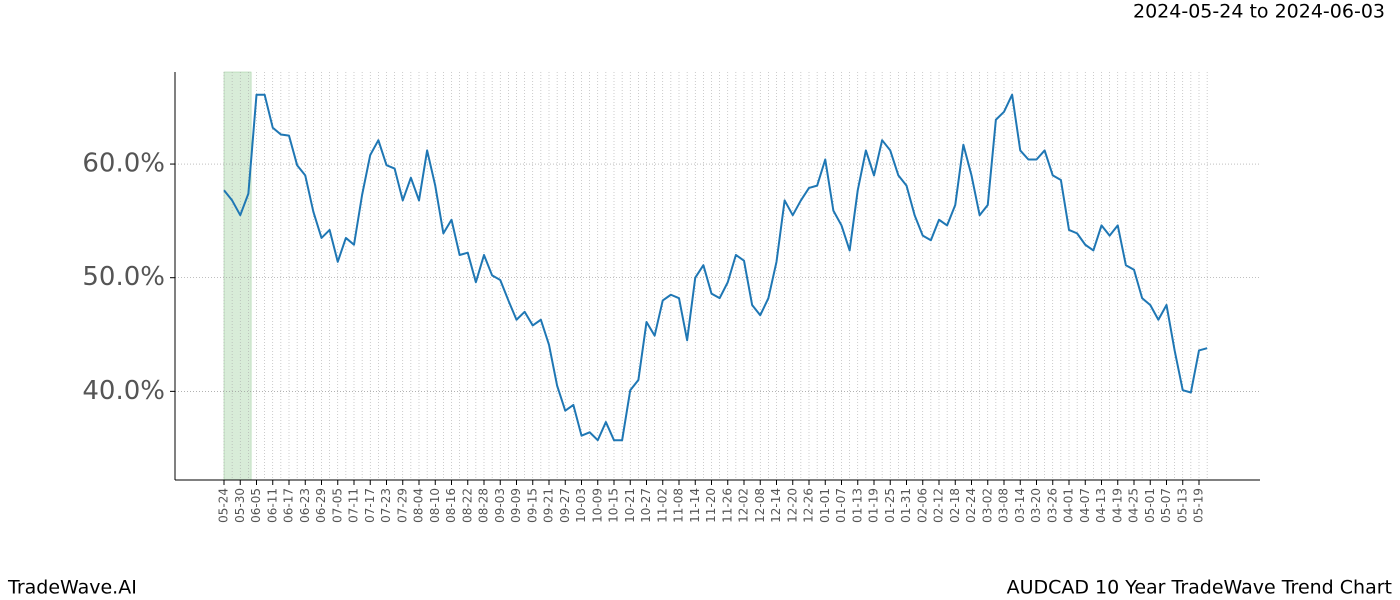  What do you see at coordinates (532, 505) in the screenshot?
I see `x-tick-label: 09-15` at bounding box center [532, 505].